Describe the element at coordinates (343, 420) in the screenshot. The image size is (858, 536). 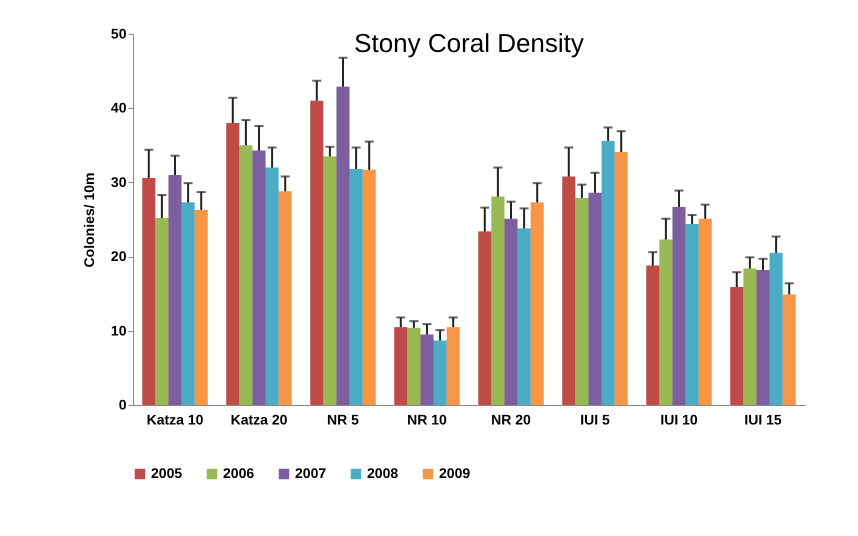
I see `x-tick-label: NR 5` at that location.